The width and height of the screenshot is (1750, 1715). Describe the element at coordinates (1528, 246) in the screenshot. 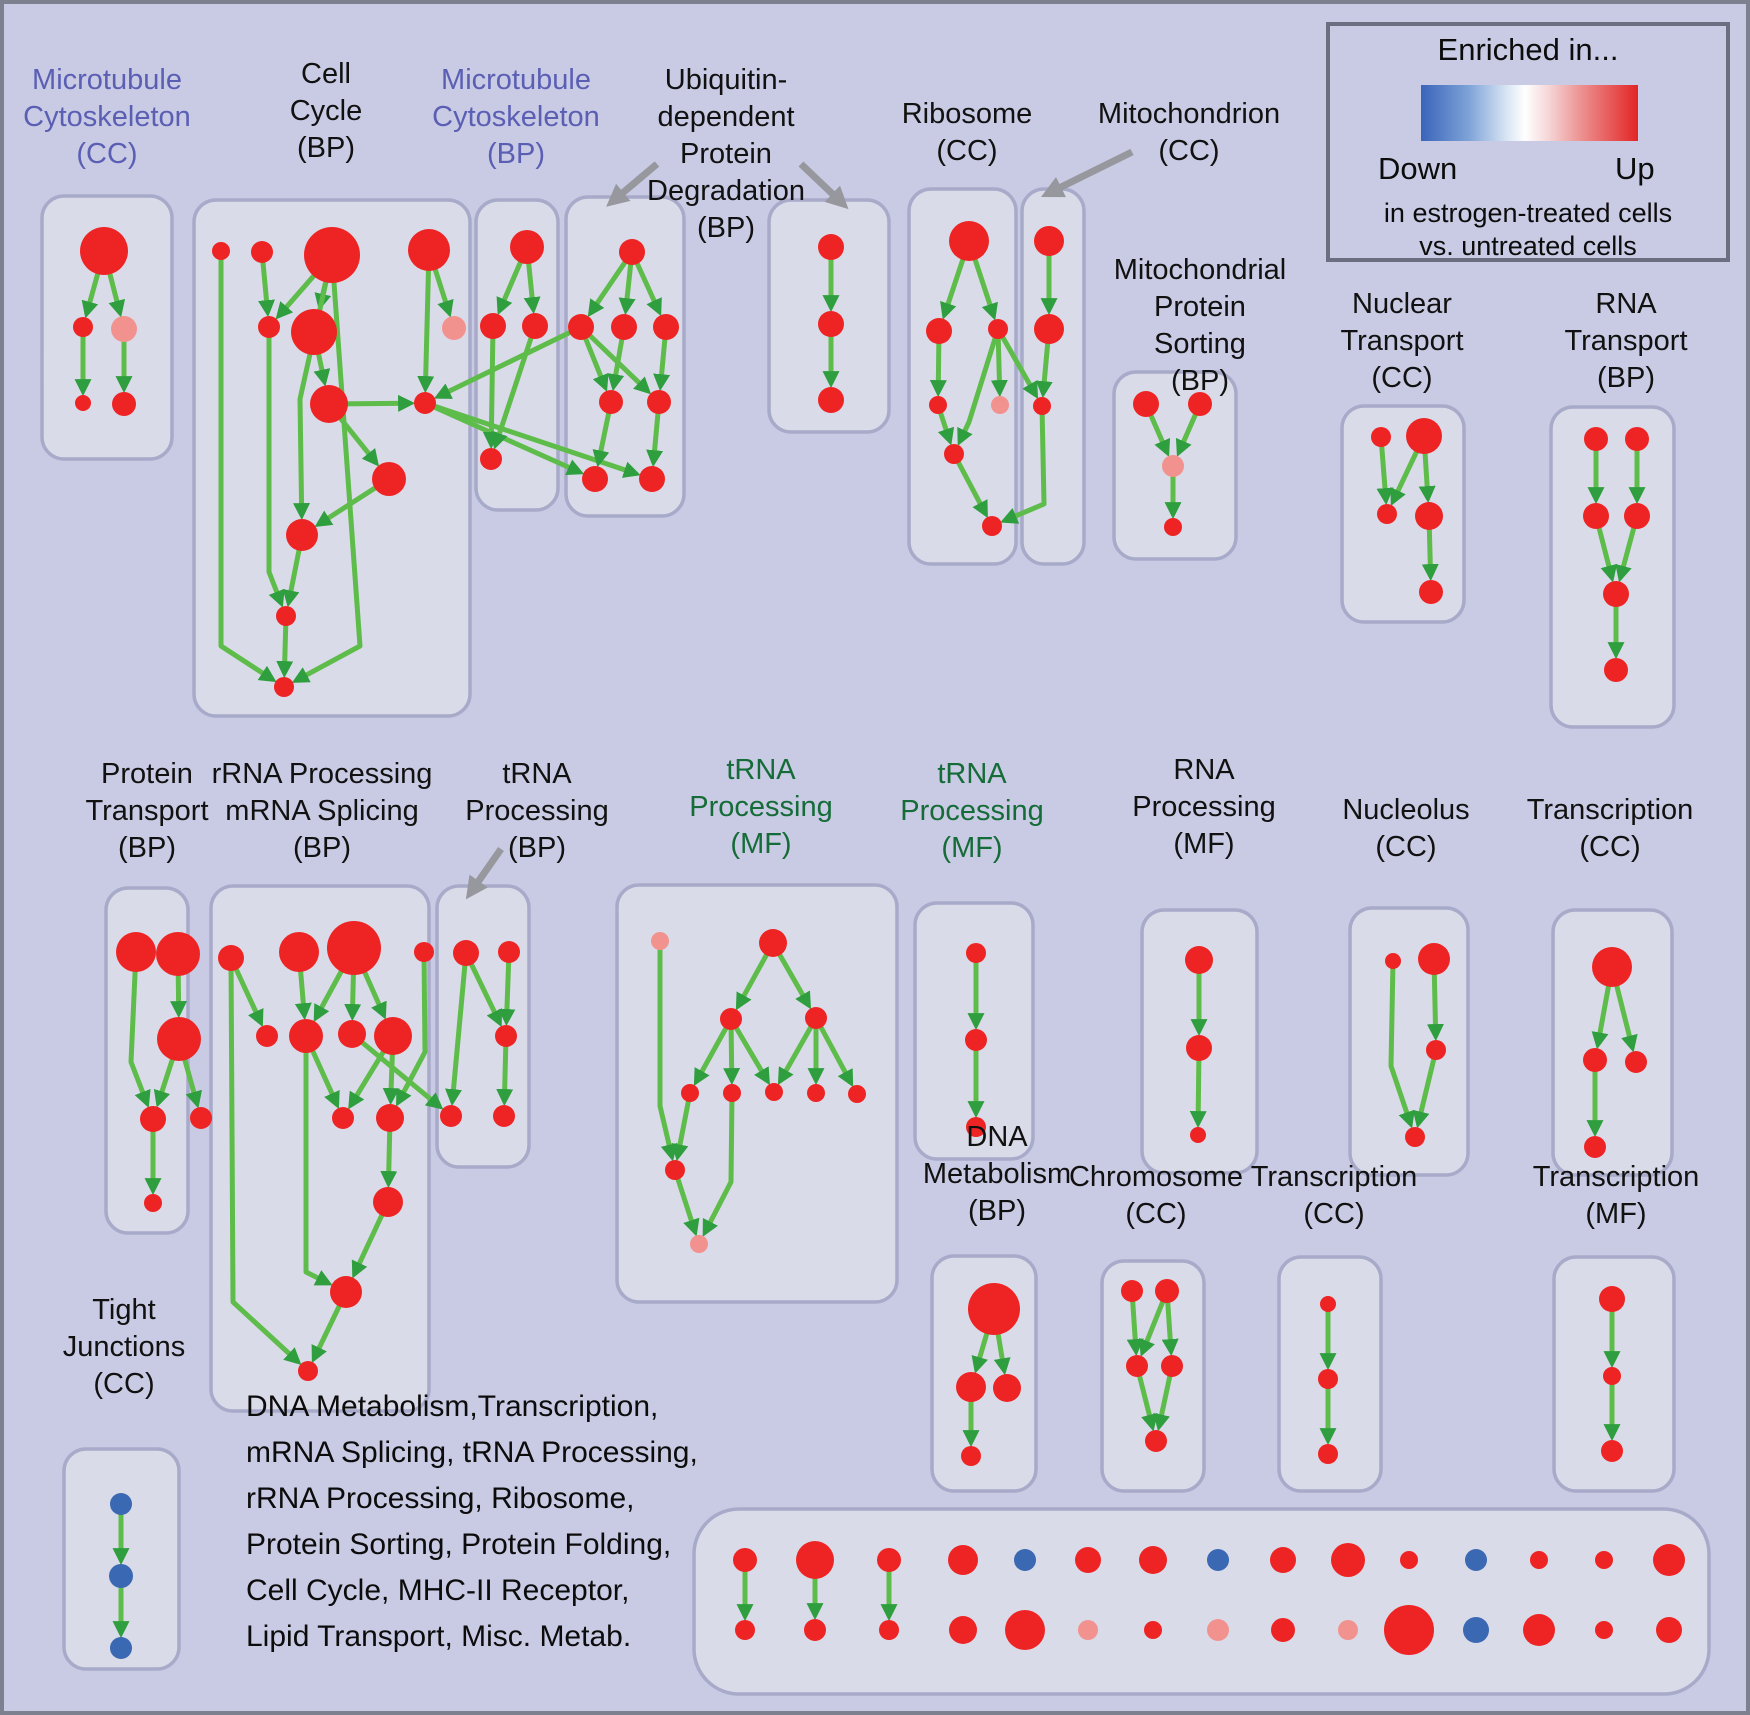

I see `legend-subtitle-2: vs. untreated cells` at that location.